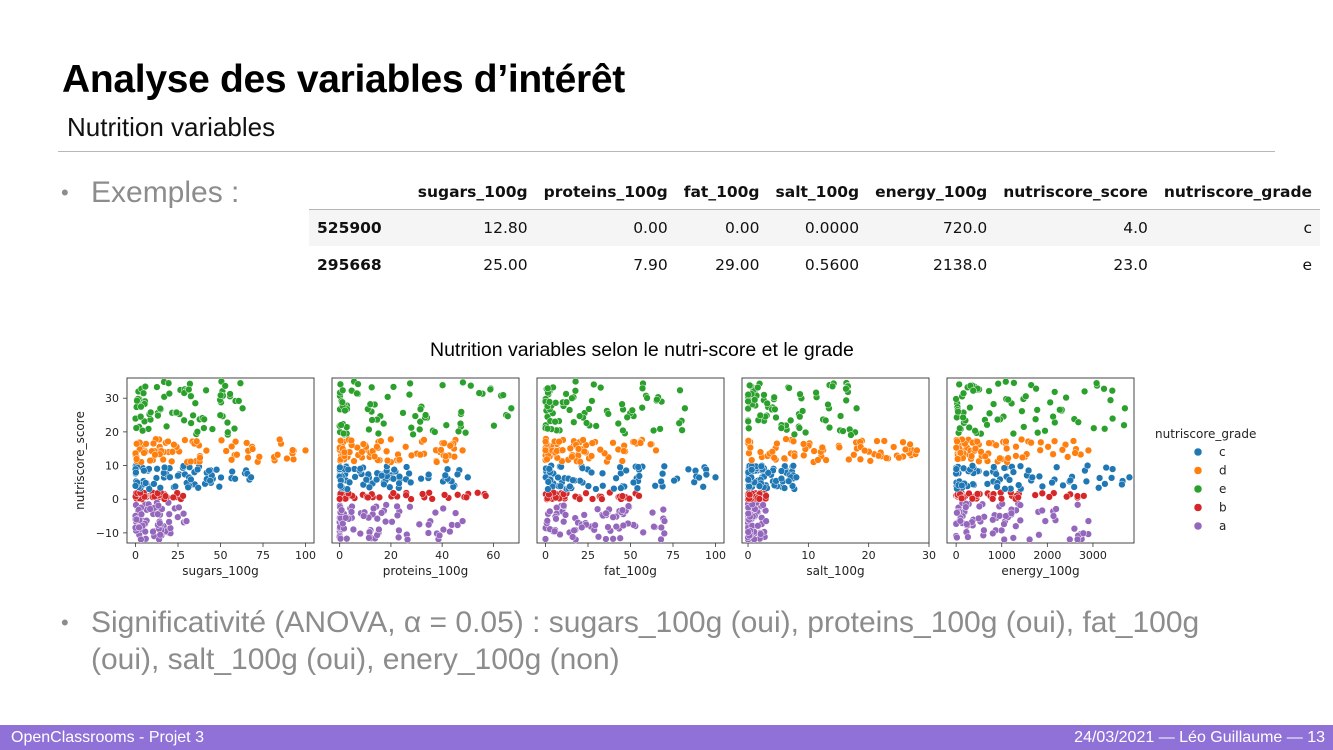  I want to click on table-header-cell, so click(359, 192).